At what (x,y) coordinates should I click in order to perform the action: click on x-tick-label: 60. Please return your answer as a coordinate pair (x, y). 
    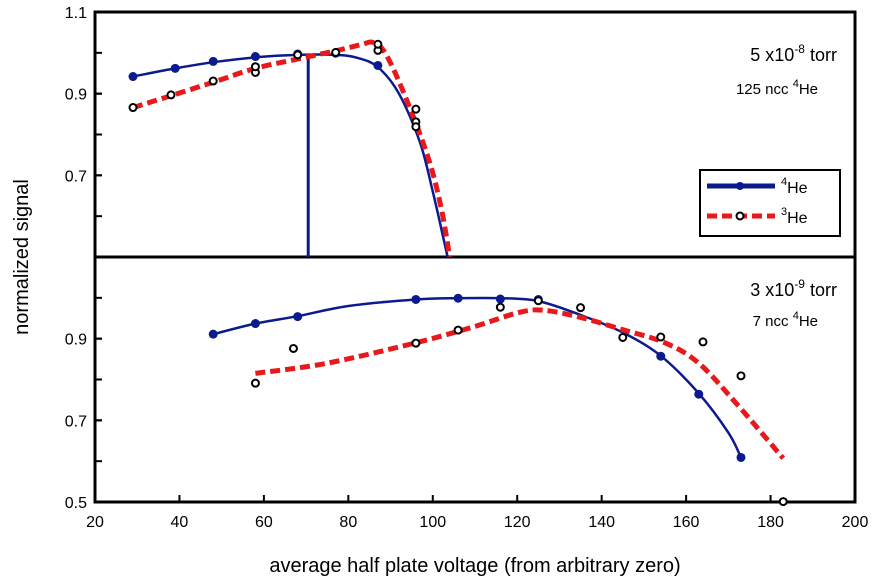
    Looking at the image, I should click on (264, 522).